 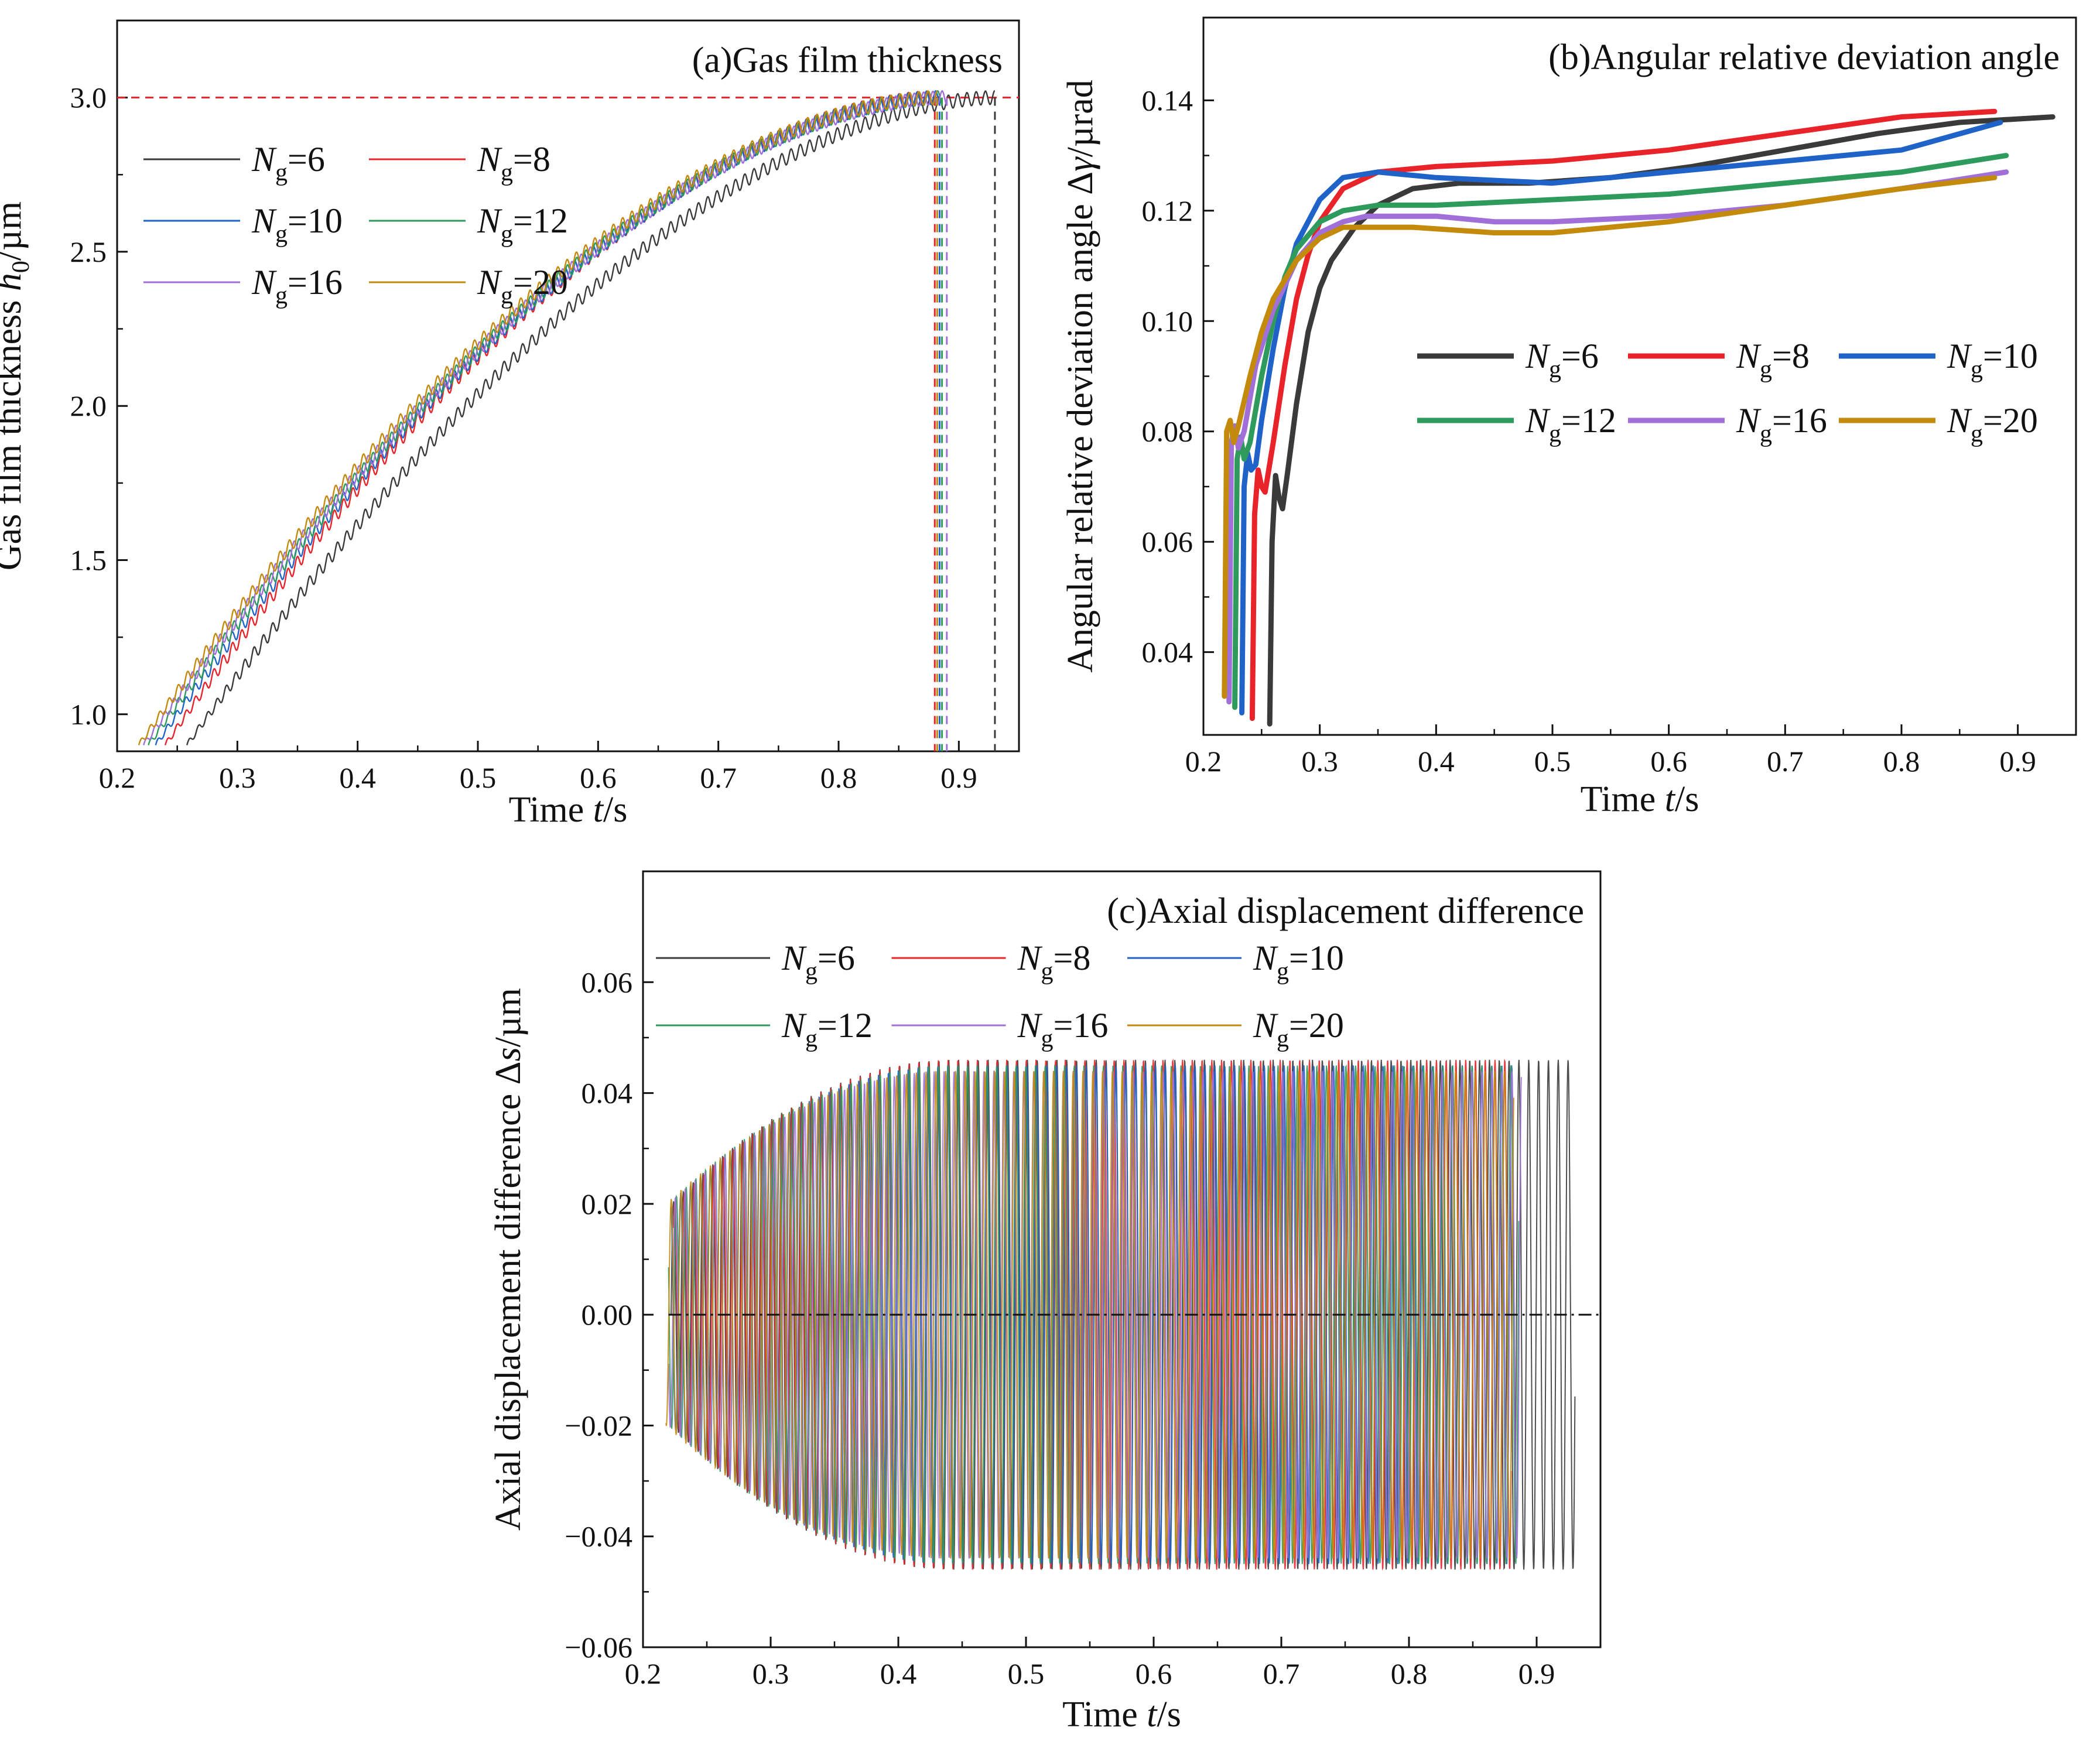 What do you see at coordinates (1167, 100) in the screenshot?
I see `y-tick-label: 0.14` at bounding box center [1167, 100].